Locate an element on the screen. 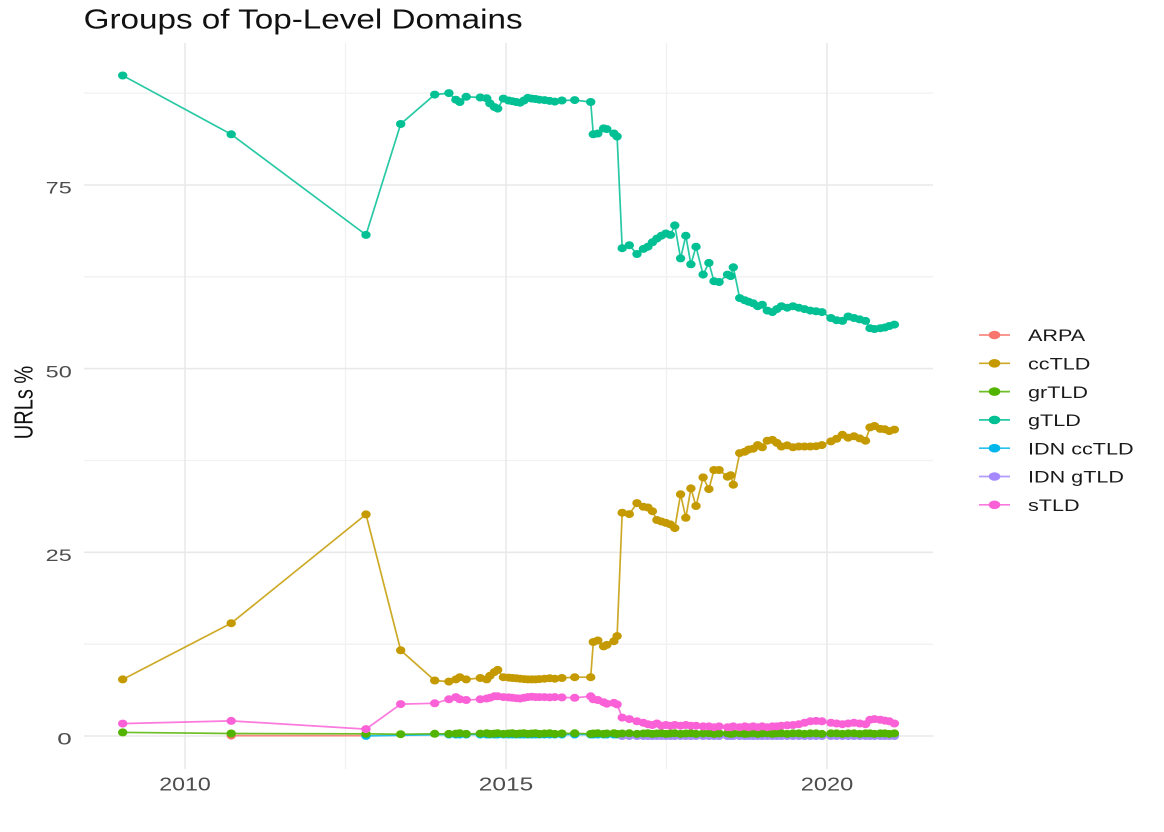  svg-text: gTLD is located at coordinates (1054, 420).